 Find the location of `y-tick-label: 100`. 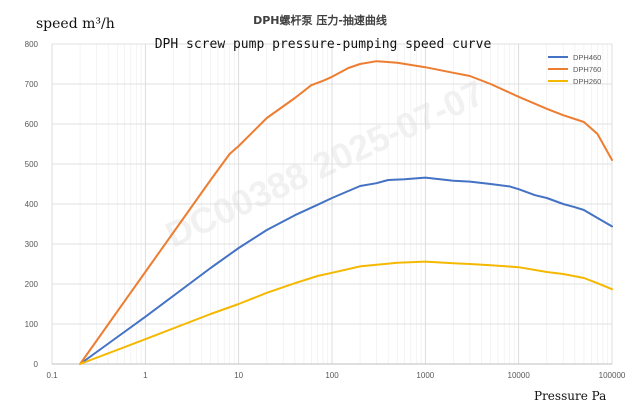

y-tick-label: 100 is located at coordinates (32, 324).